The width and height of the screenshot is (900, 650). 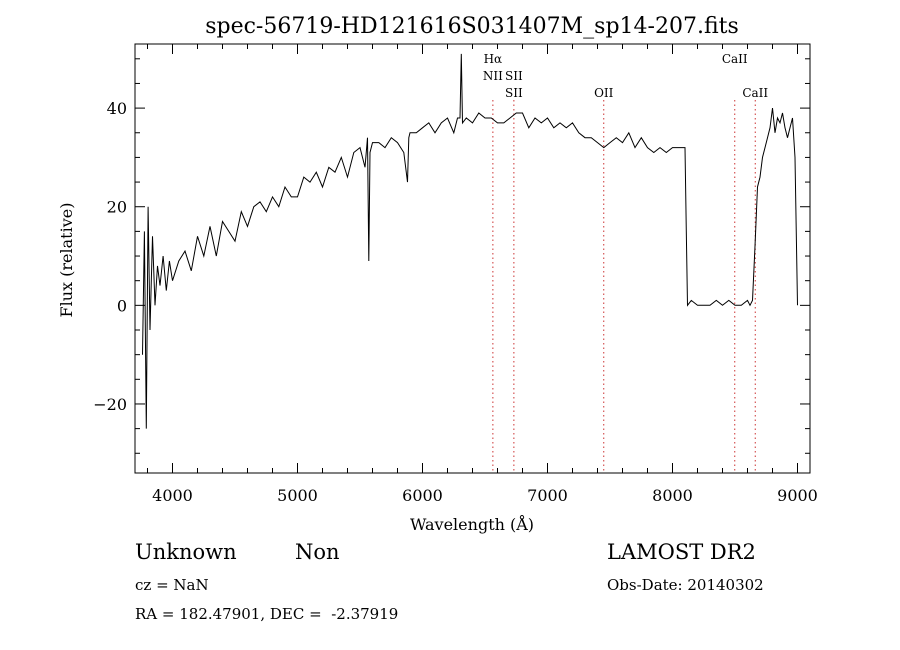 I want to click on ra-dec-coordinates: RA = 182.47901, DEC = -2.37919, so click(x=267, y=614).